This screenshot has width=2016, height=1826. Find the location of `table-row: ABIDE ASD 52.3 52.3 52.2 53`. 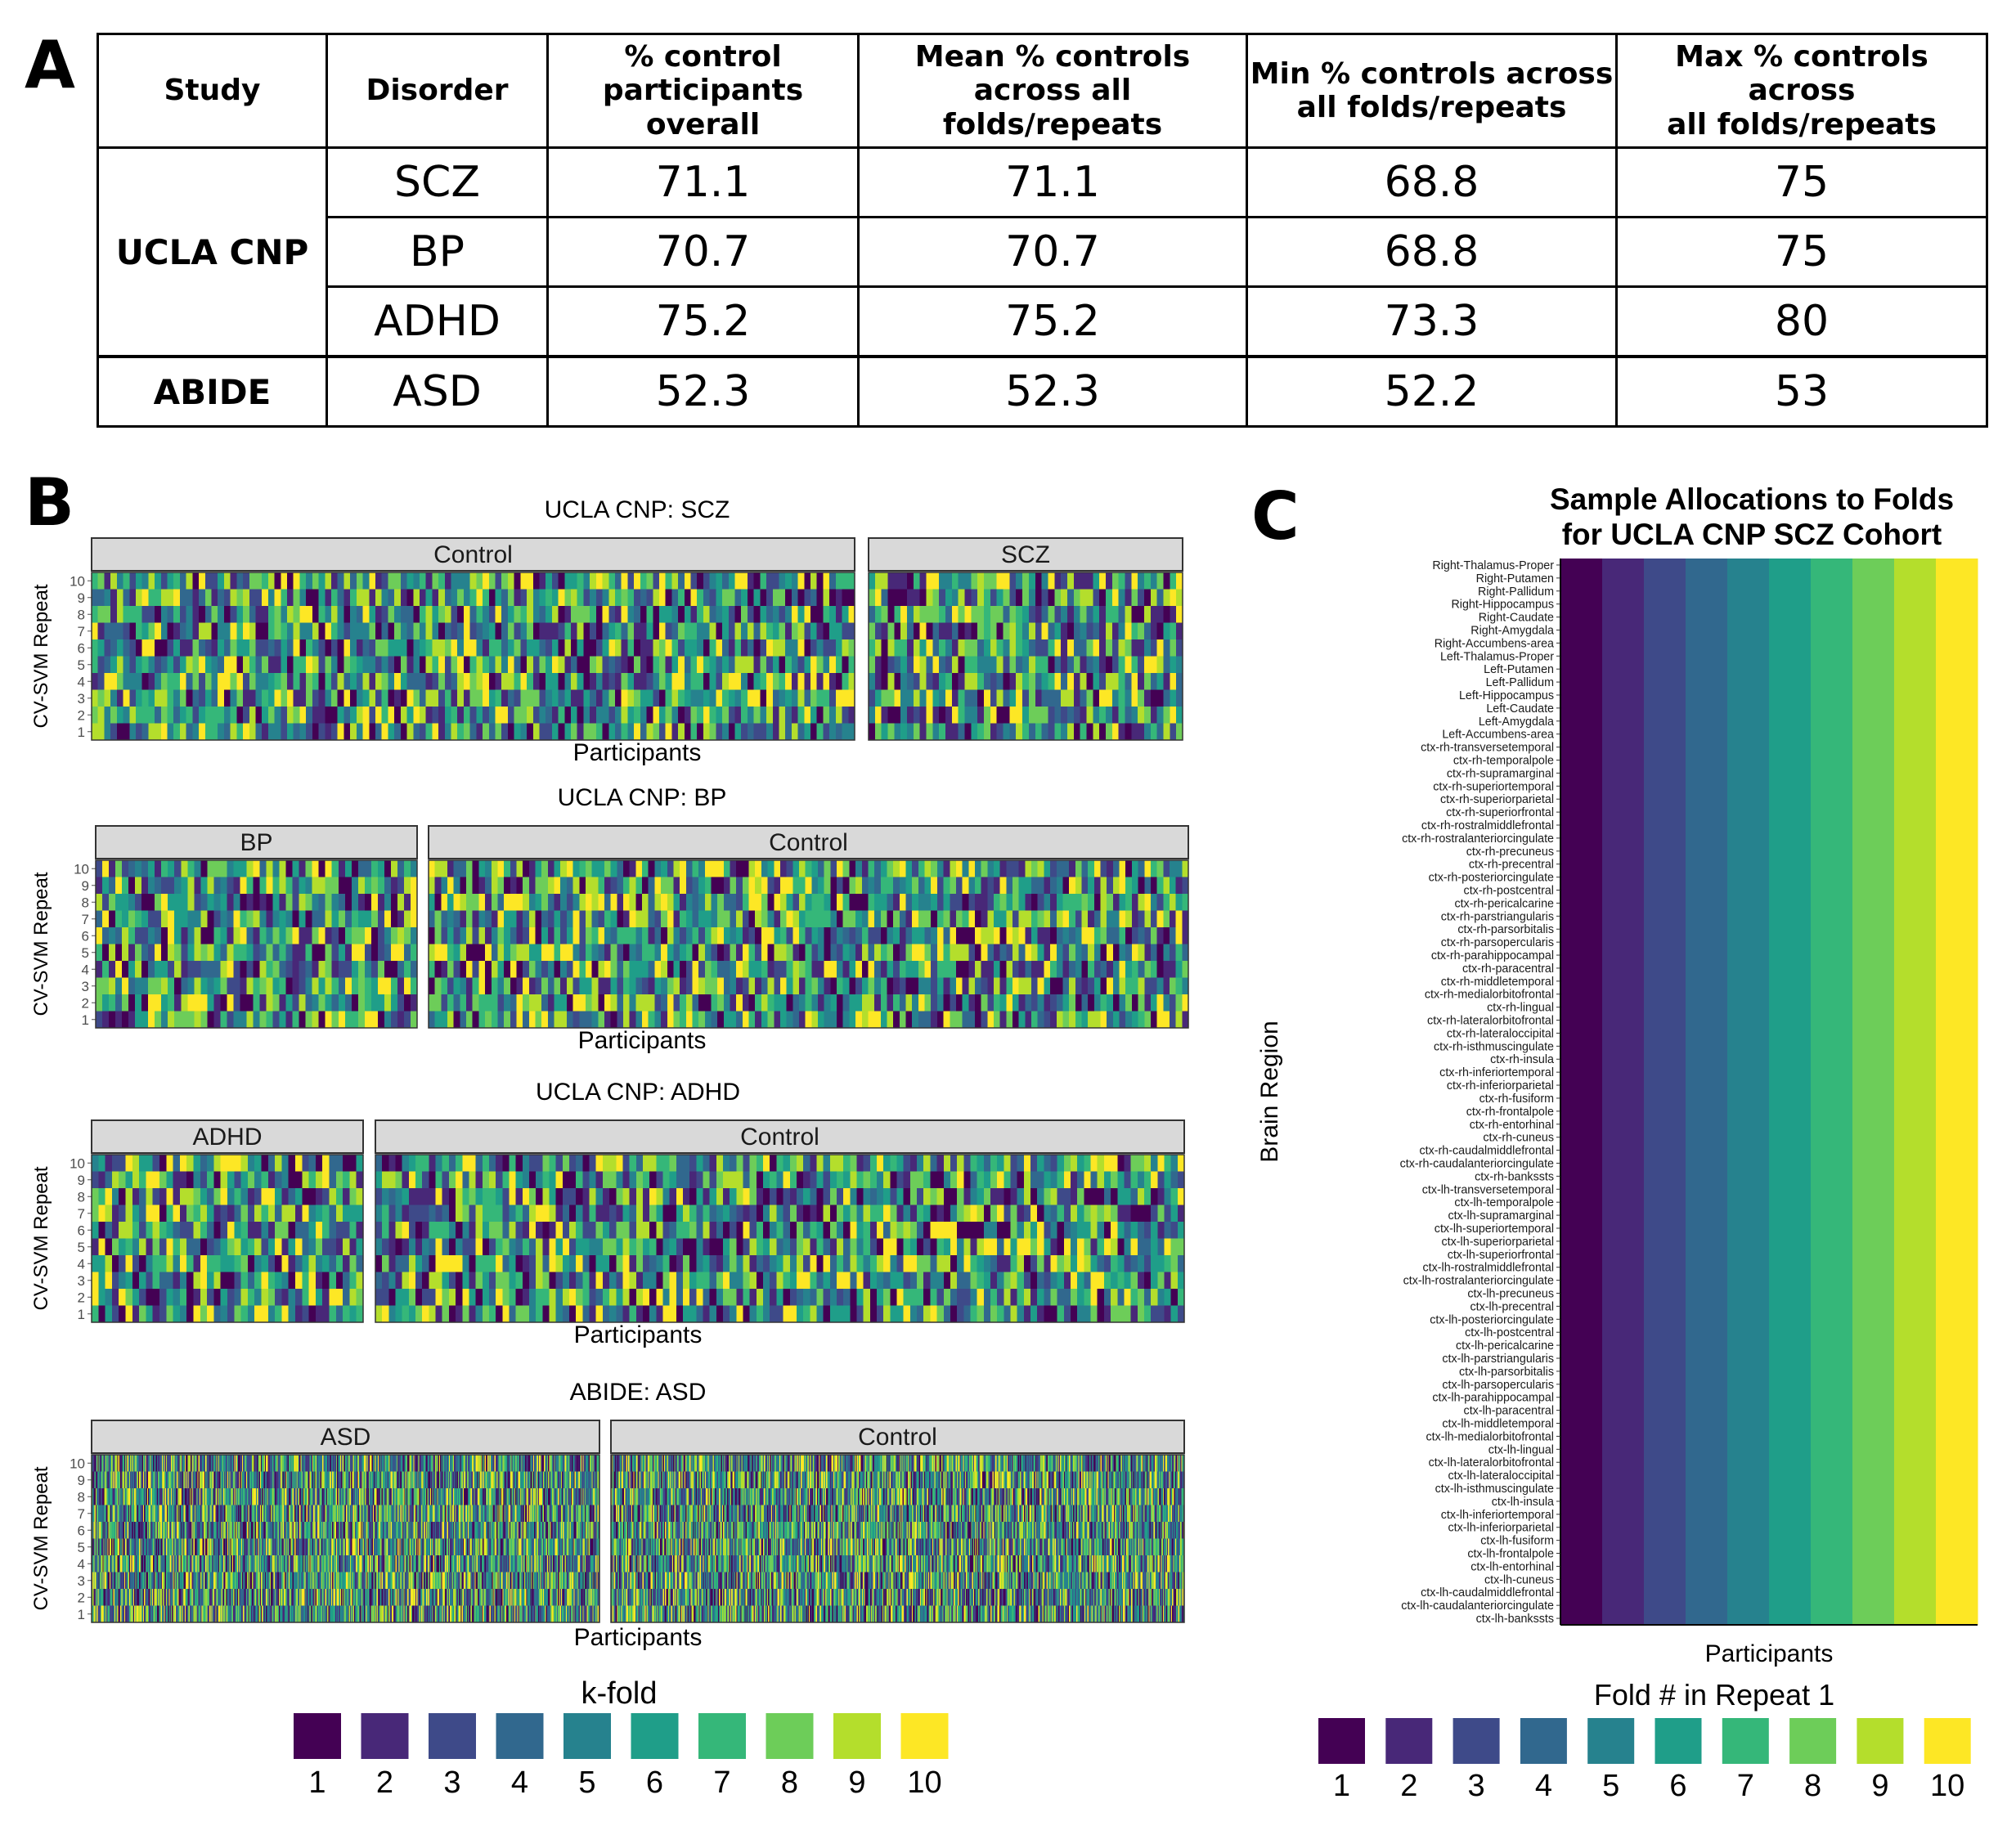

table-row: ABIDE ASD 52.3 52.3 52.2 53 is located at coordinates (1042, 392).